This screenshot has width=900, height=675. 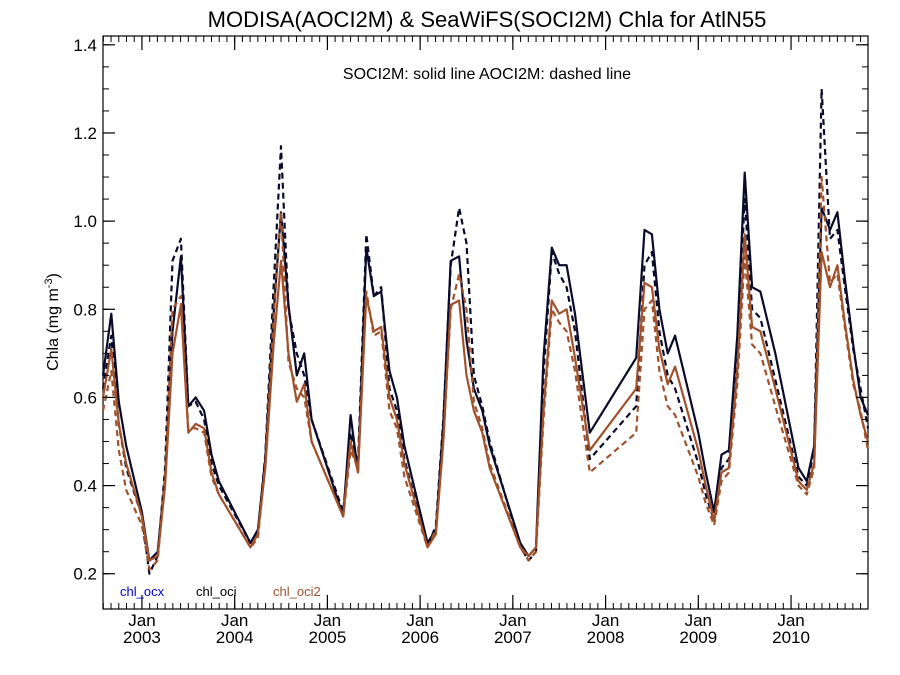 I want to click on legend: chl_ocx chl_oci chl_oci2, so click(x=220, y=591).